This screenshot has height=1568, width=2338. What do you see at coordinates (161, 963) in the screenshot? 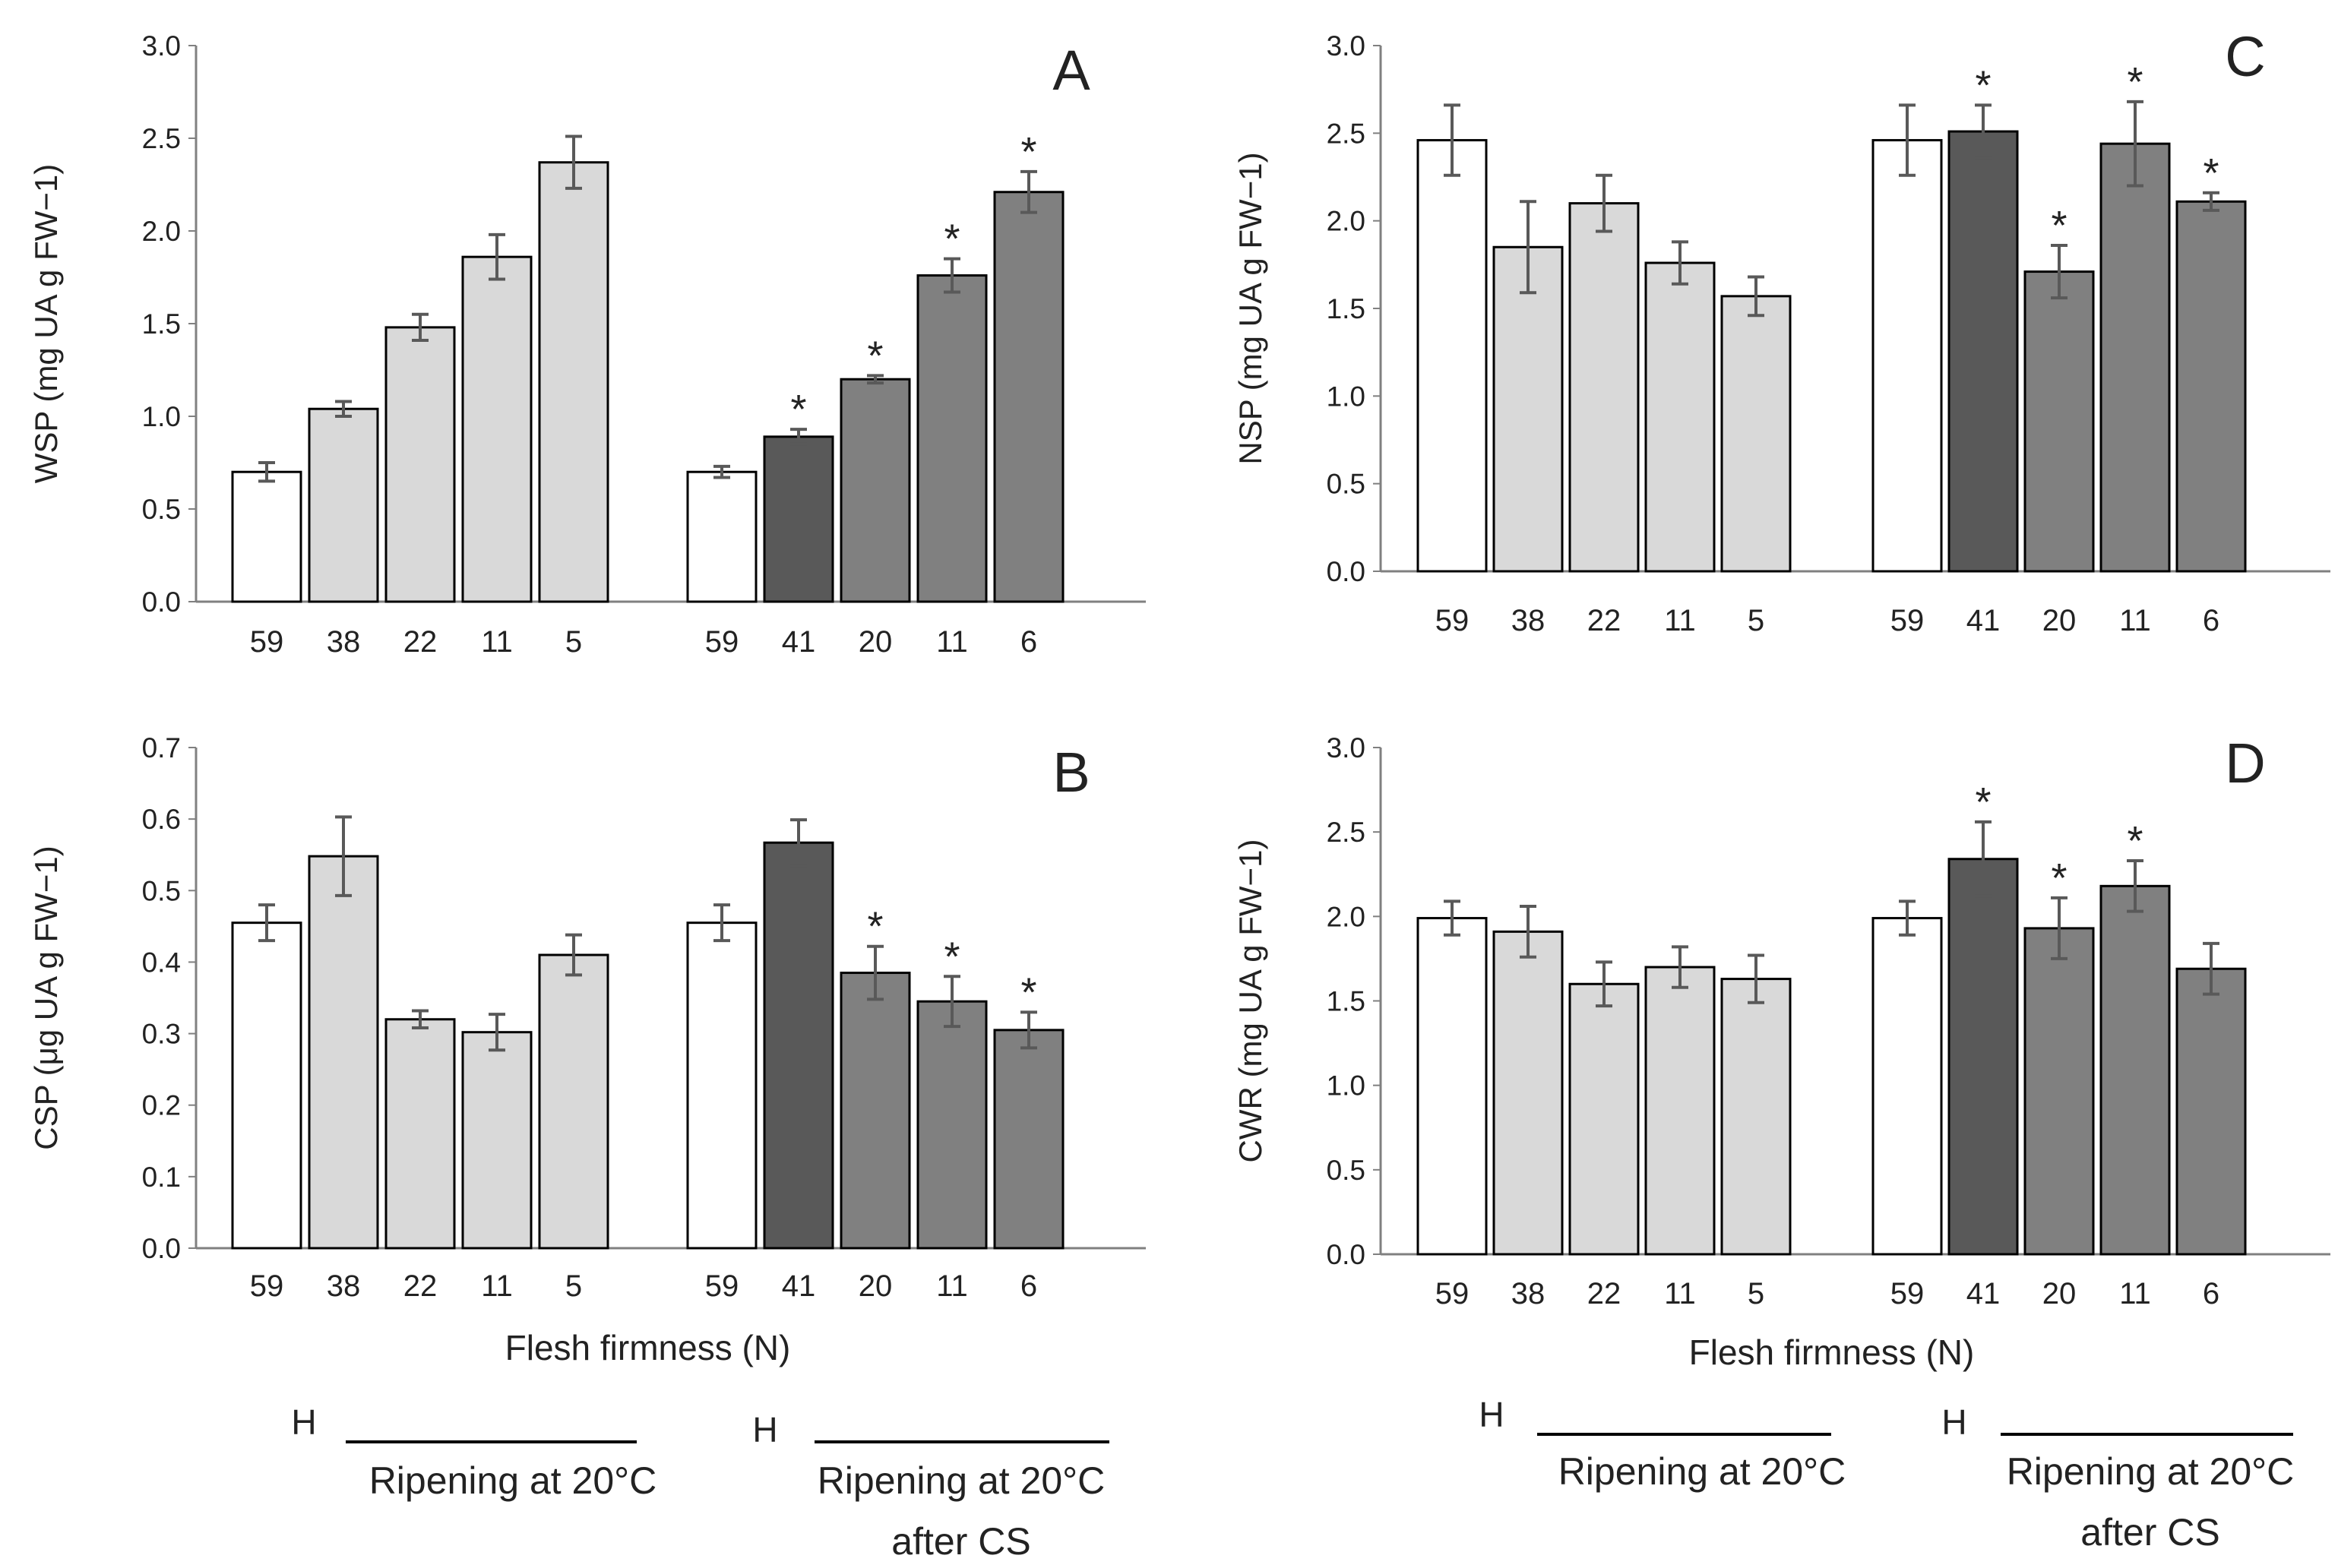
I see `y-tick-label: 0.4` at bounding box center [161, 963].